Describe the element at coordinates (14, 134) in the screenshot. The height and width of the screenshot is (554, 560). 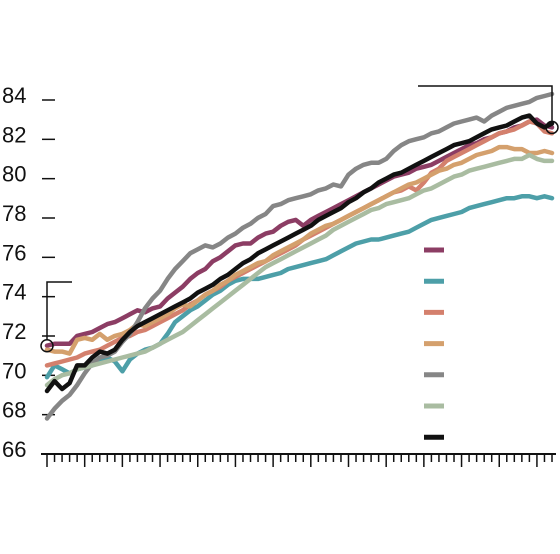
I see `y-tick-label: 82` at that location.